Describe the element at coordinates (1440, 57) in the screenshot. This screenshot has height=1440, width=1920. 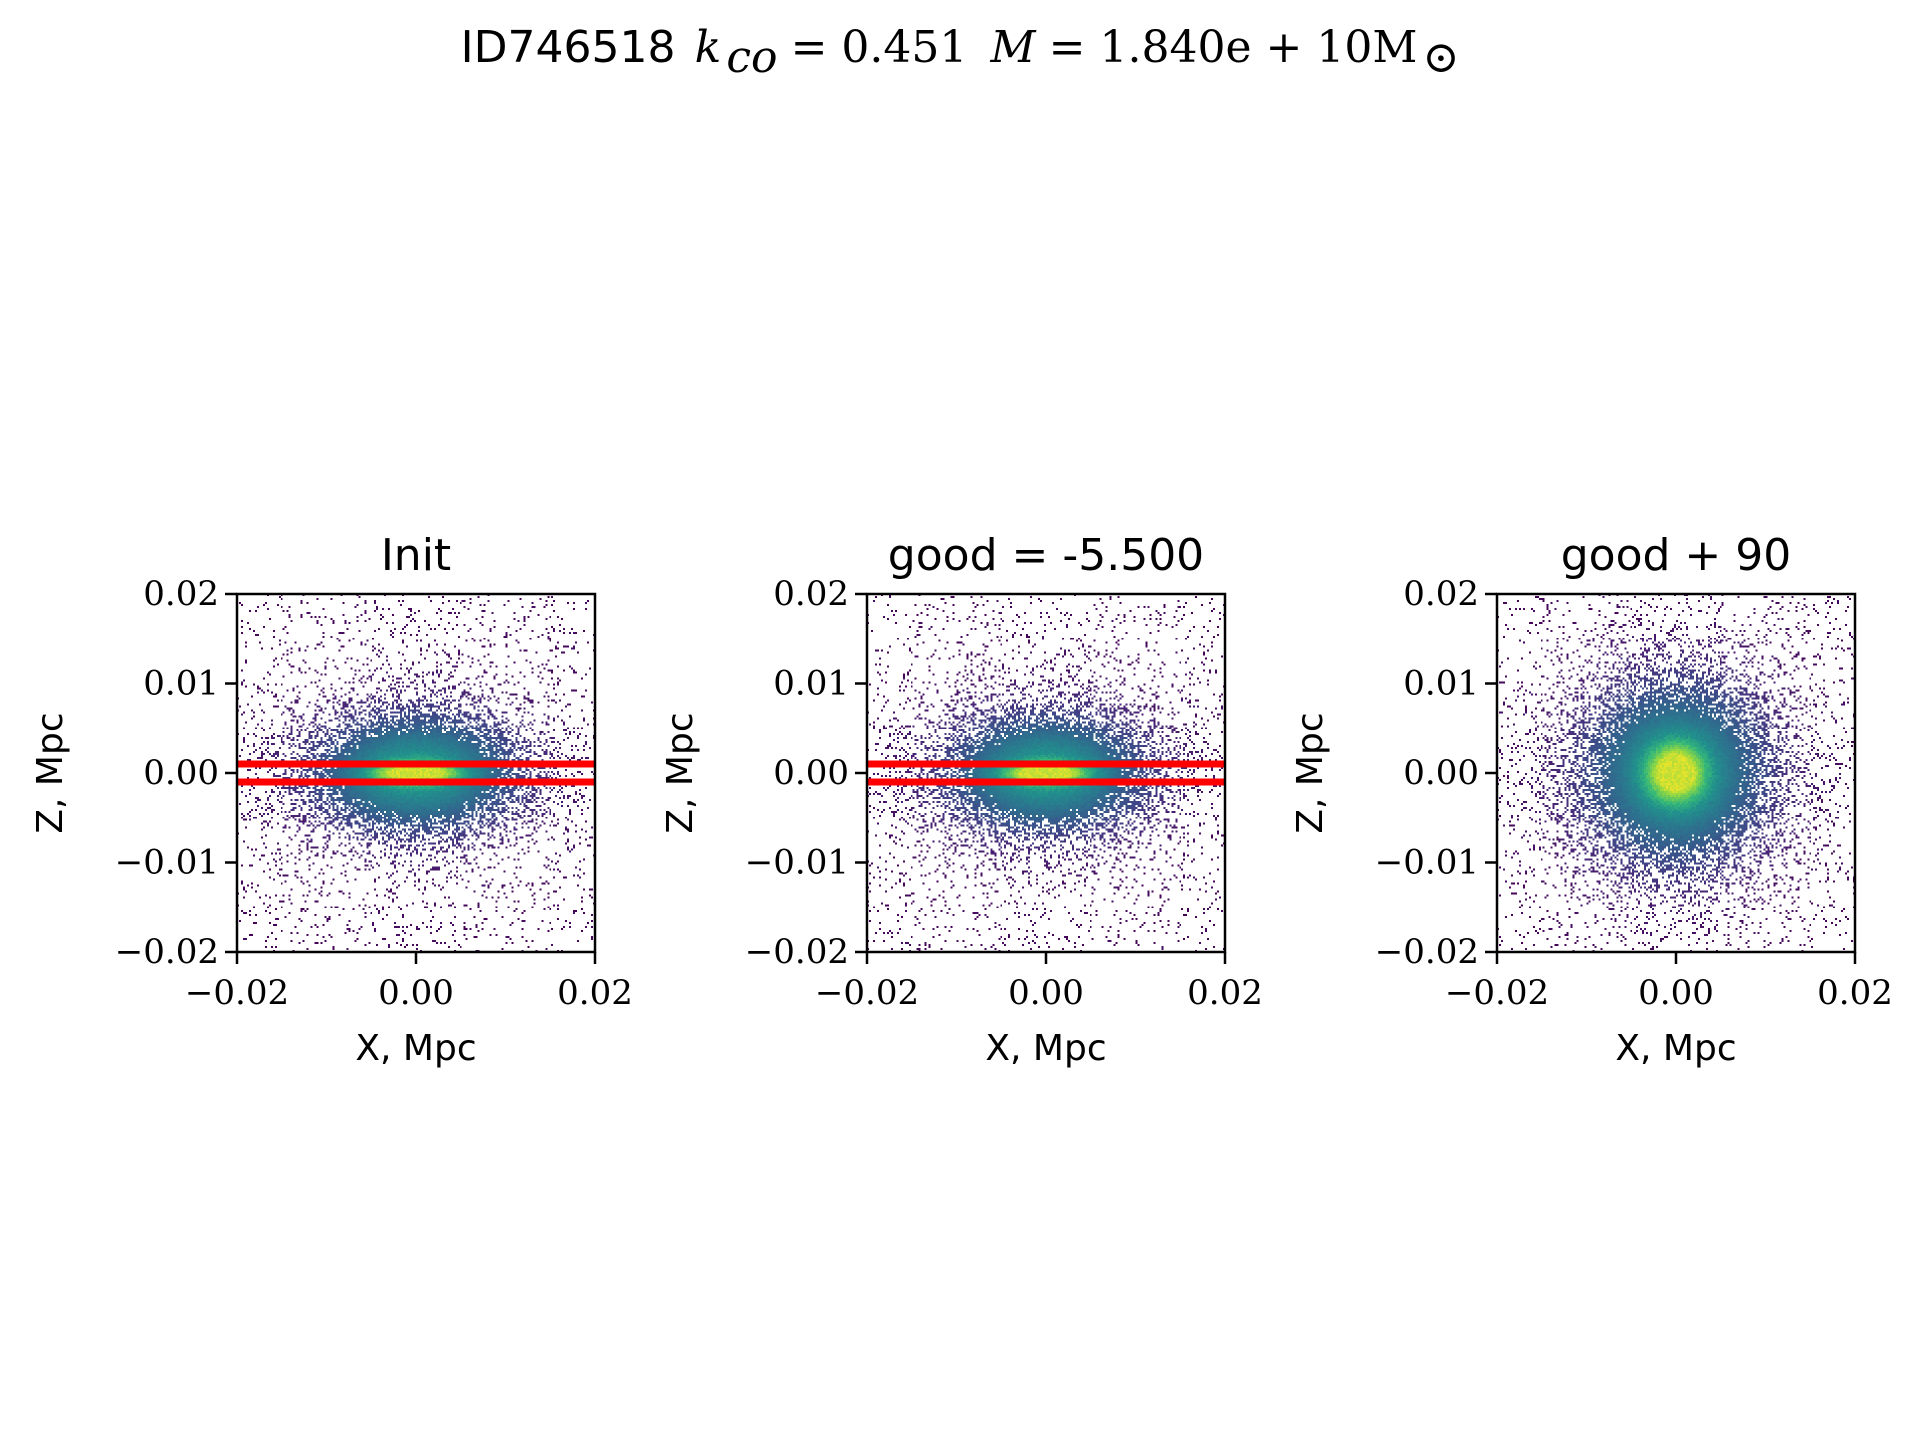
I see `suptitle-mass-subscript: ⊙` at that location.